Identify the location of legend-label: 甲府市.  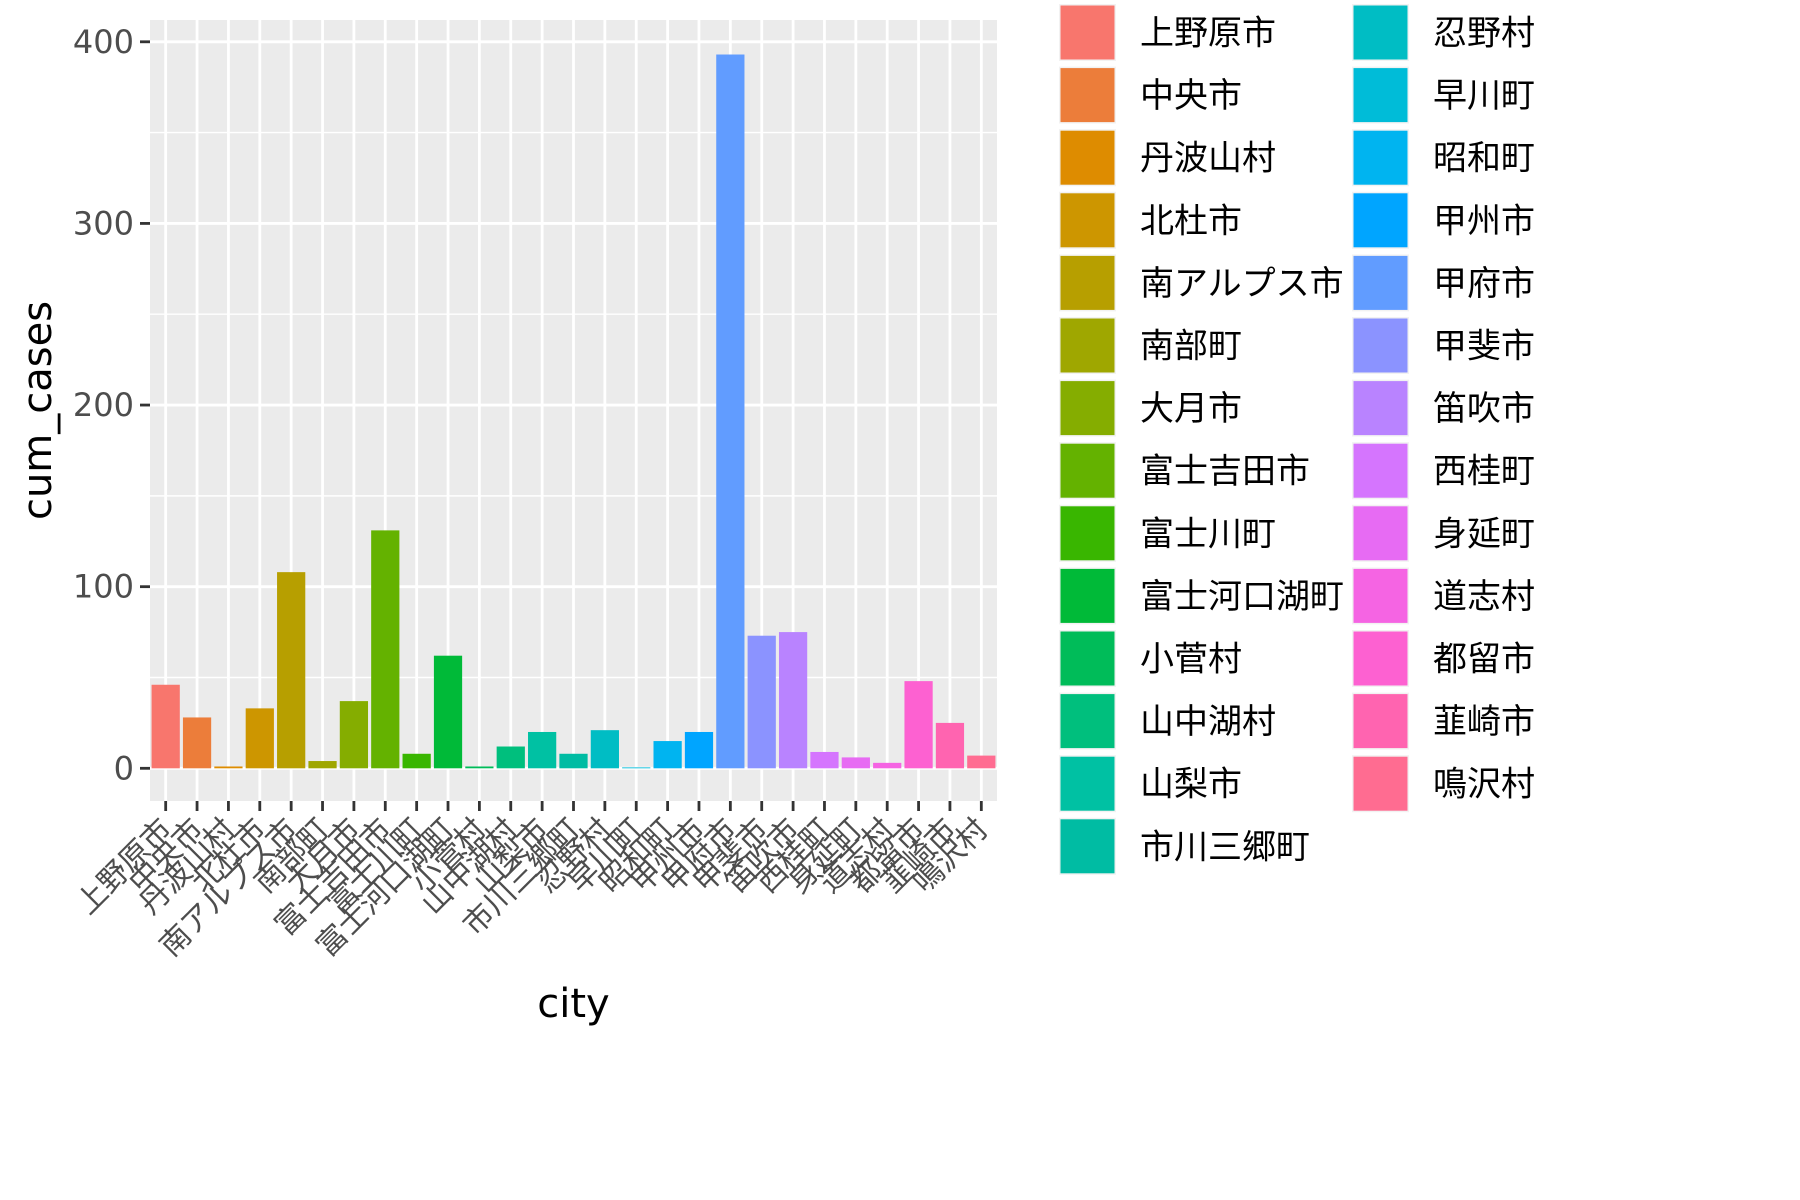
(1484, 284).